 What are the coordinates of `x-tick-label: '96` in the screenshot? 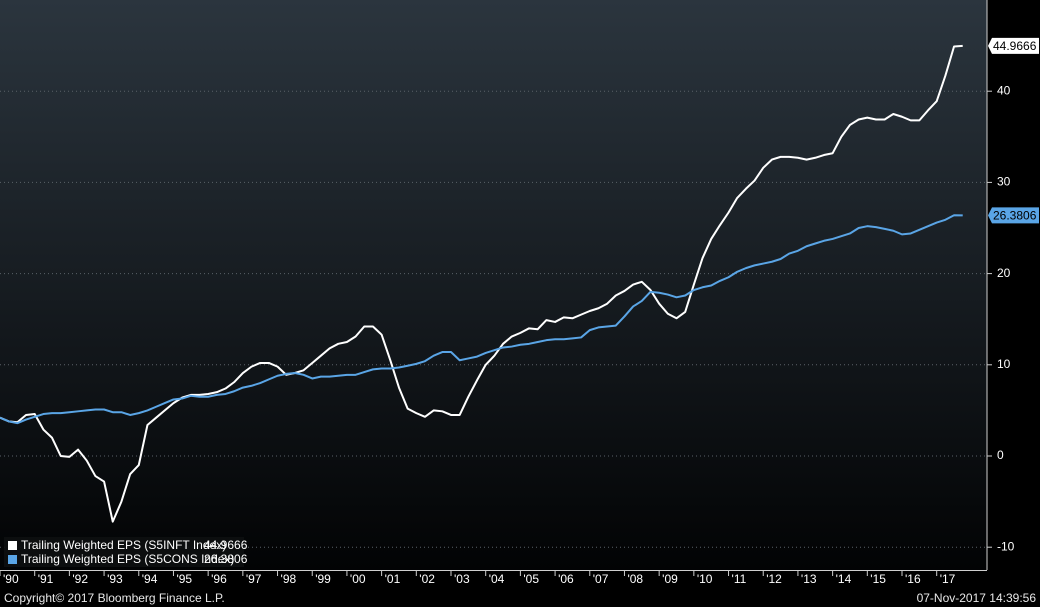 It's located at (219, 579).